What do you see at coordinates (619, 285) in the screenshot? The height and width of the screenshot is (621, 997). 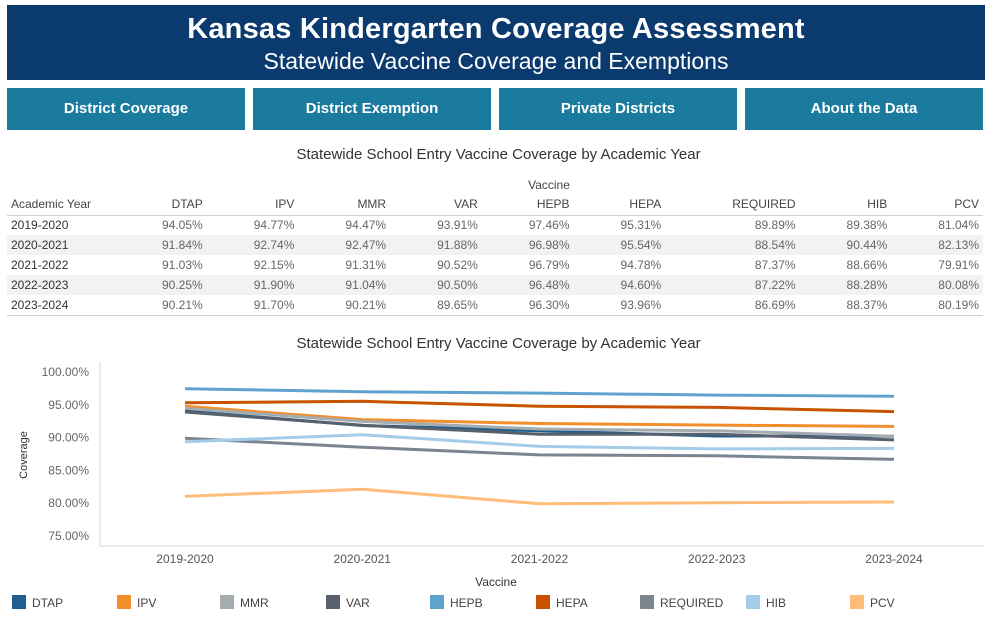 I see `table-cell: 94.60%` at bounding box center [619, 285].